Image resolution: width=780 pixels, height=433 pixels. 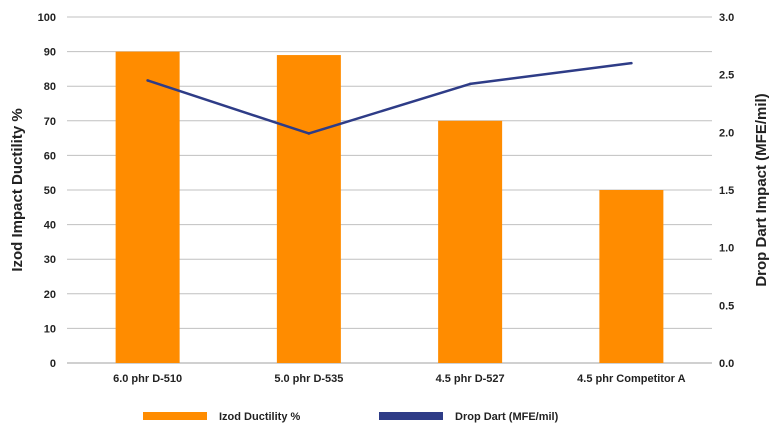 What do you see at coordinates (726, 364) in the screenshot?
I see `y2-tick-label: 0.0` at bounding box center [726, 364].